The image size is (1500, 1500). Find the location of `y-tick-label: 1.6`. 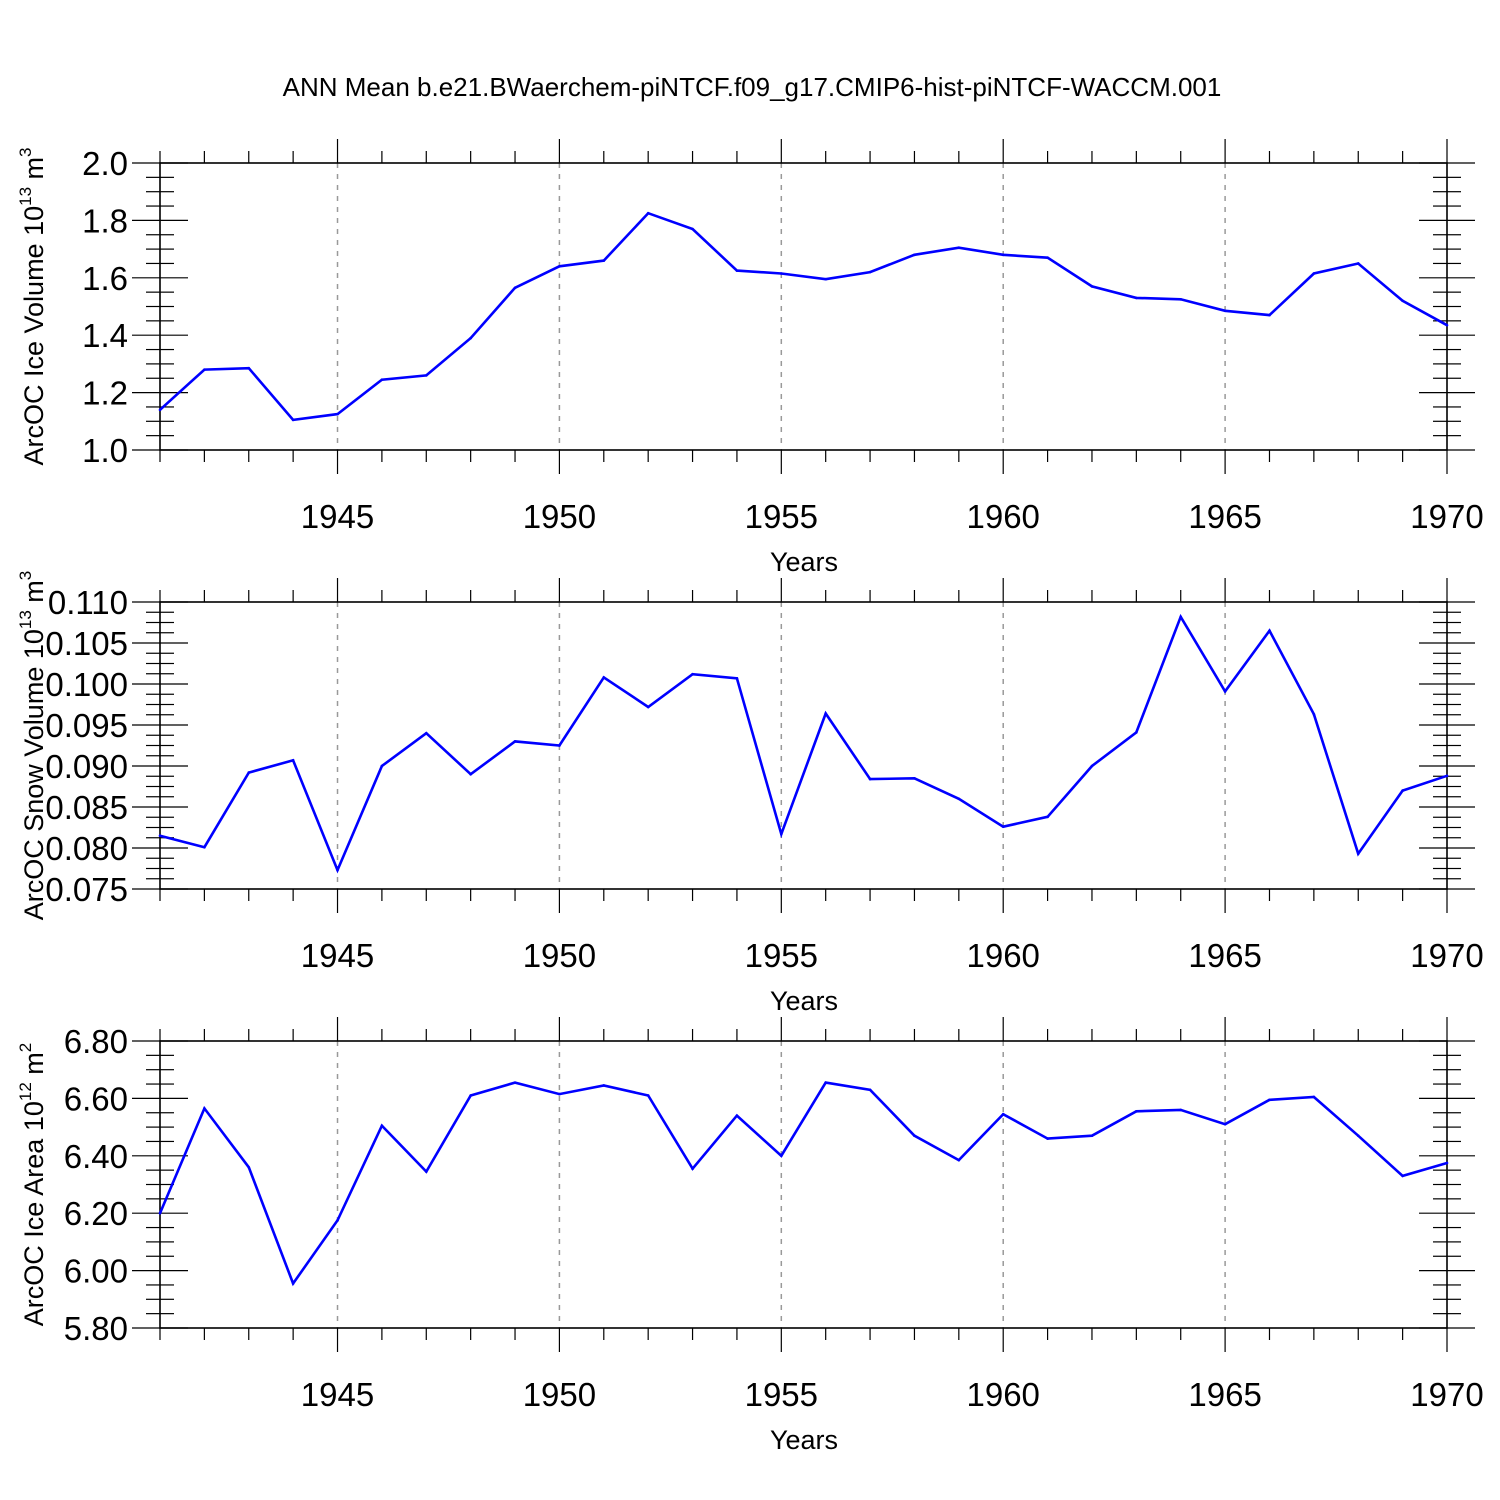

y-tick-label: 1.6 is located at coordinates (105, 278).